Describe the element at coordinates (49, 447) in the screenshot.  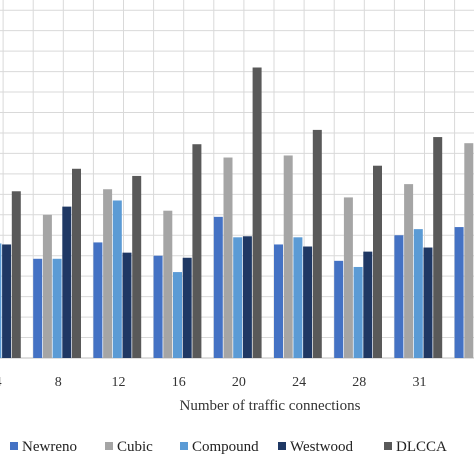
I see `legend-label-newreno: Newreno` at that location.